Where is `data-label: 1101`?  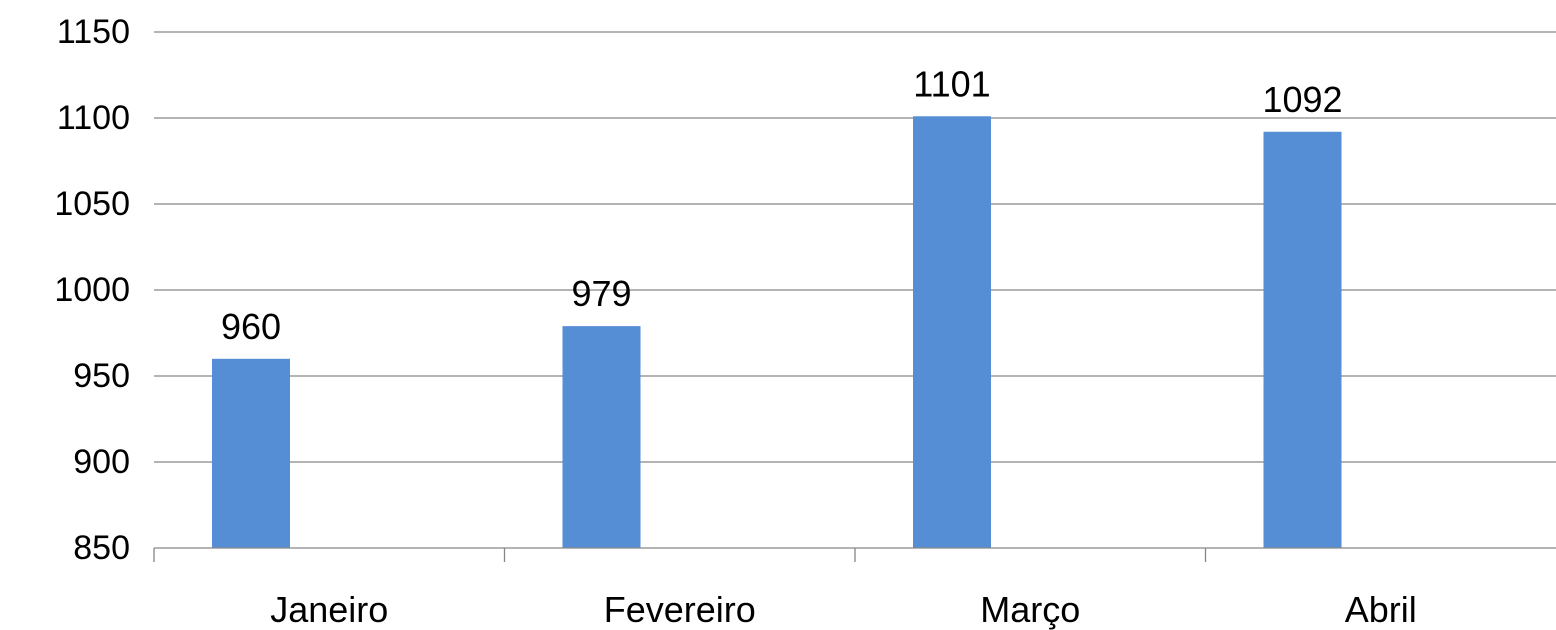 data-label: 1101 is located at coordinates (951, 83).